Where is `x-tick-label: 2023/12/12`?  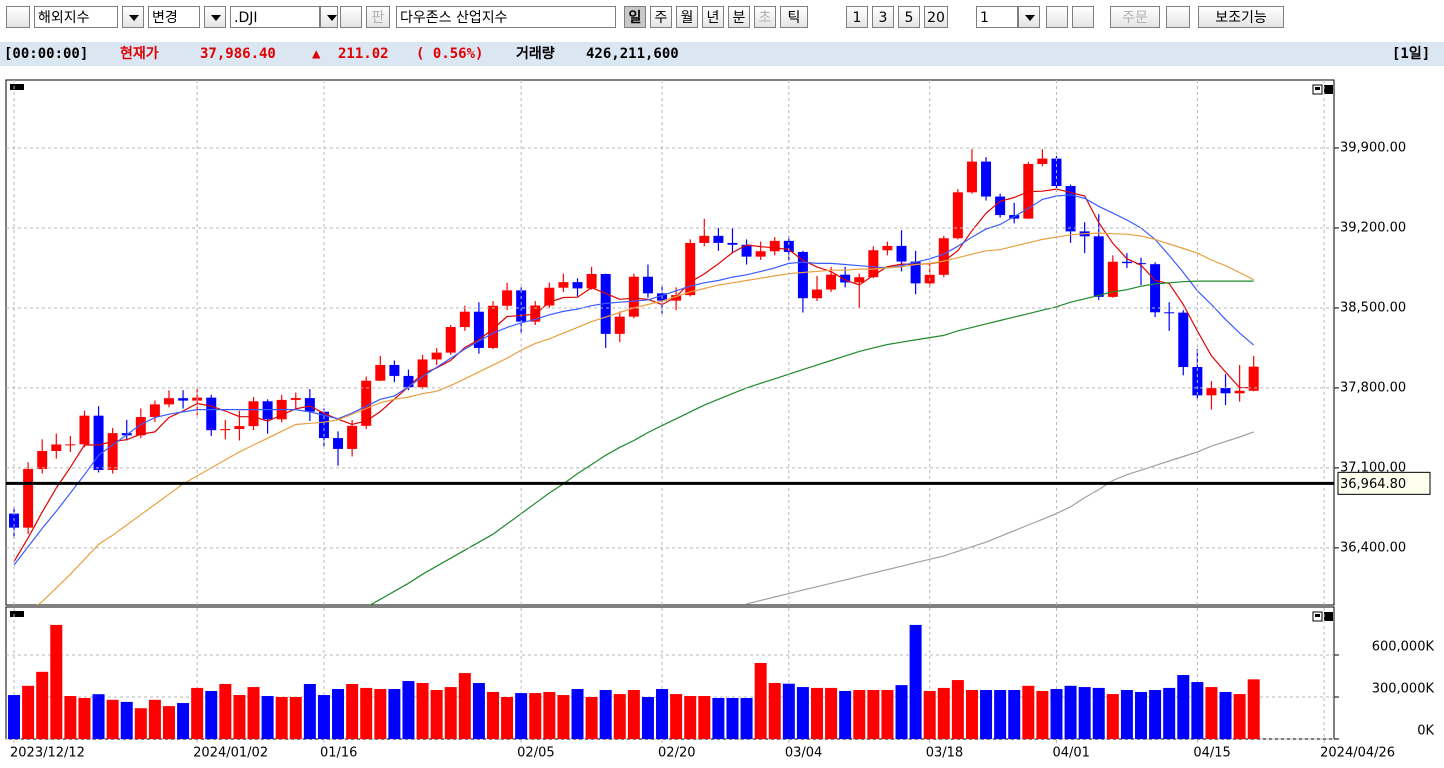
x-tick-label: 2023/12/12 is located at coordinates (47, 753).